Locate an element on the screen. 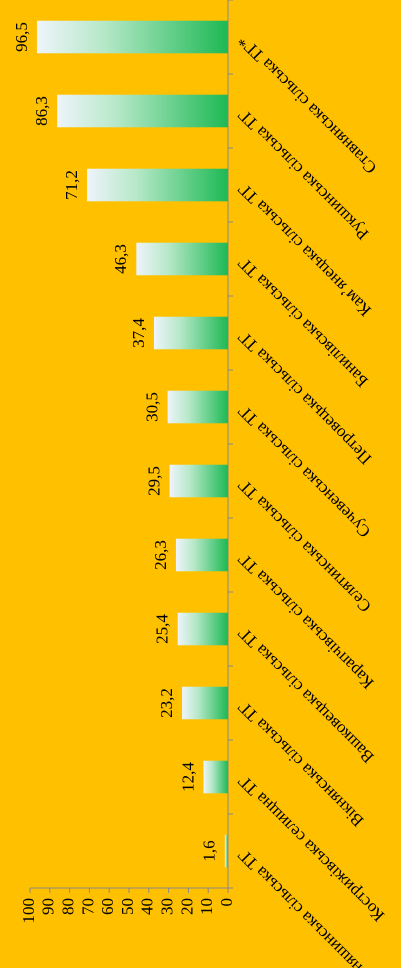 The image size is (401, 968). x-tick-label: Селятинська сільська ТГ is located at coordinates (304, 545).